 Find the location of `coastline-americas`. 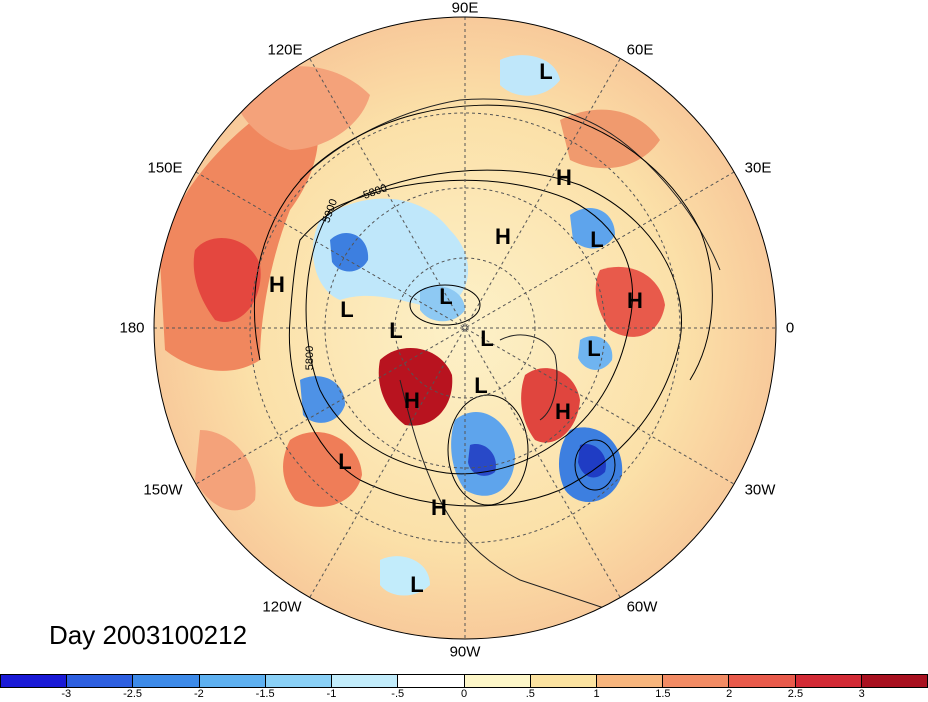

coastline-americas is located at coordinates (505, 495).